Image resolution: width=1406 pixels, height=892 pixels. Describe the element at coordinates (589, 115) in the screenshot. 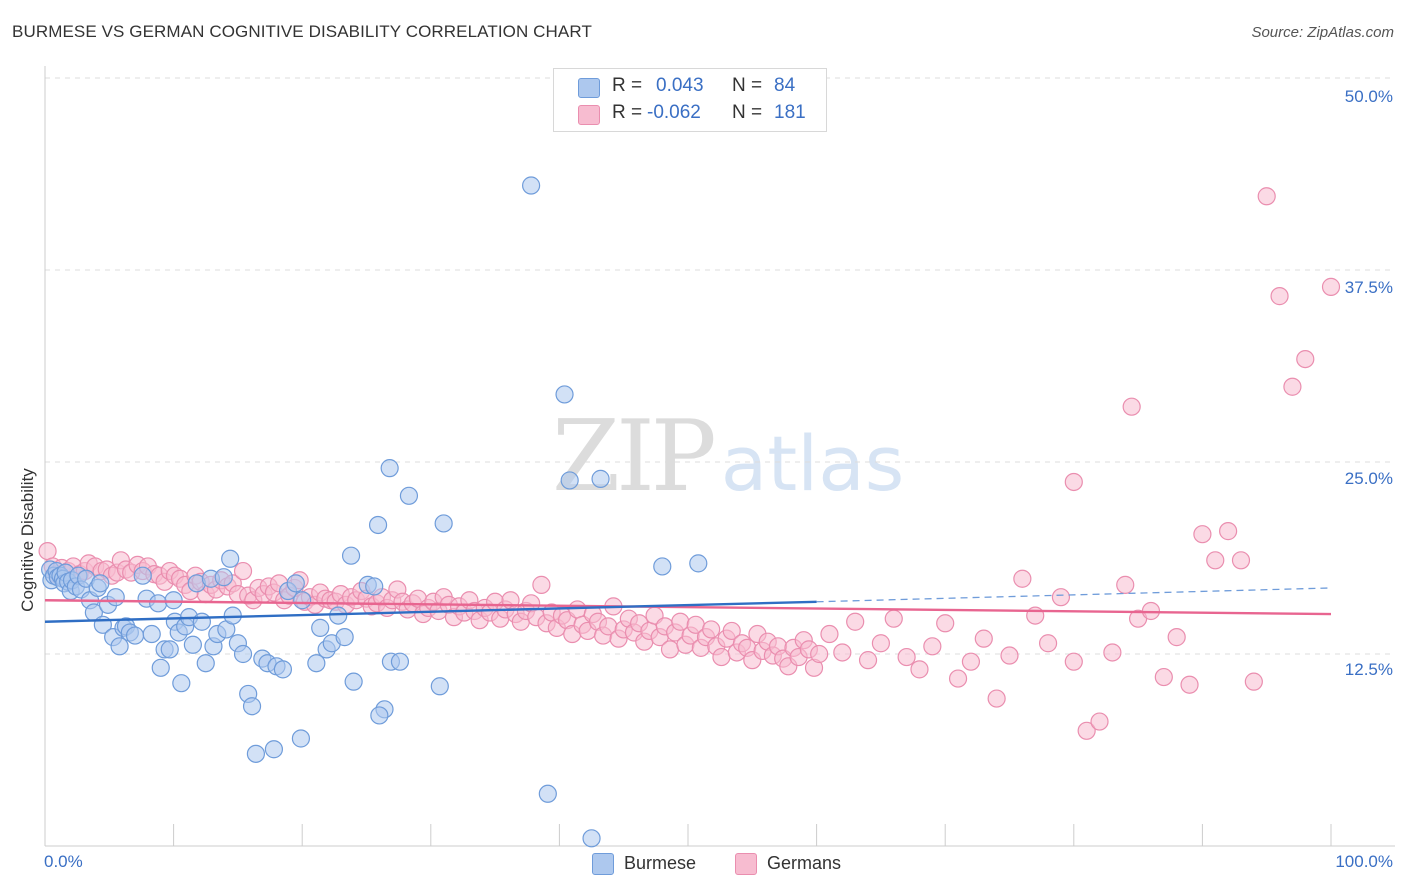

I see `germans-swatch` at that location.